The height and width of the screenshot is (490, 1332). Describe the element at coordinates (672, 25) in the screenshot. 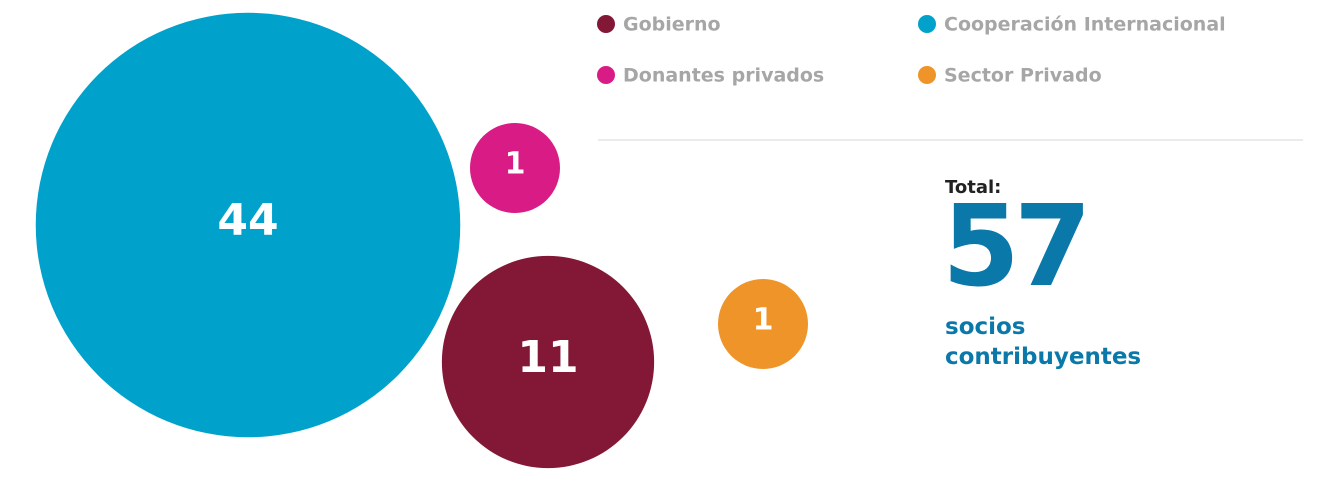

I see `legend-text: Gobierno` at that location.